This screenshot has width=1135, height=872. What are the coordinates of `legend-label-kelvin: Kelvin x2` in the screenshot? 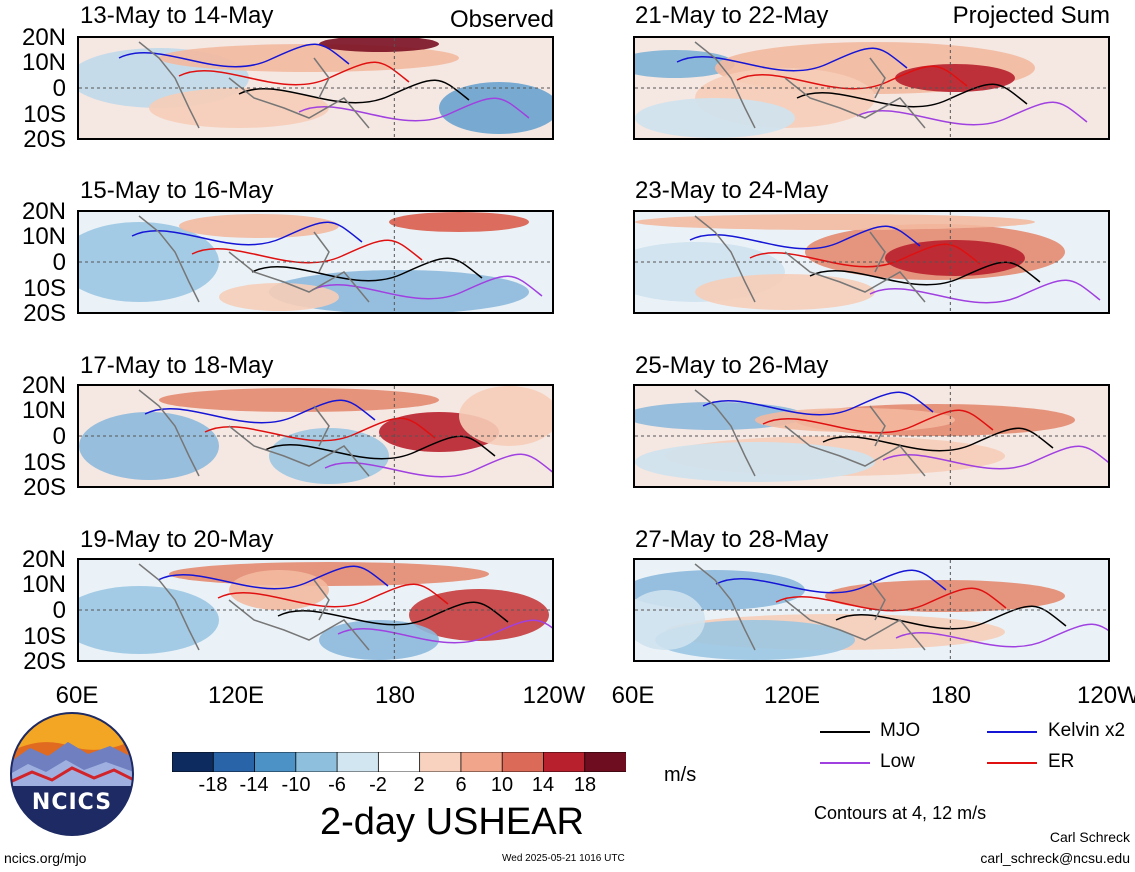 It's located at (1087, 730).